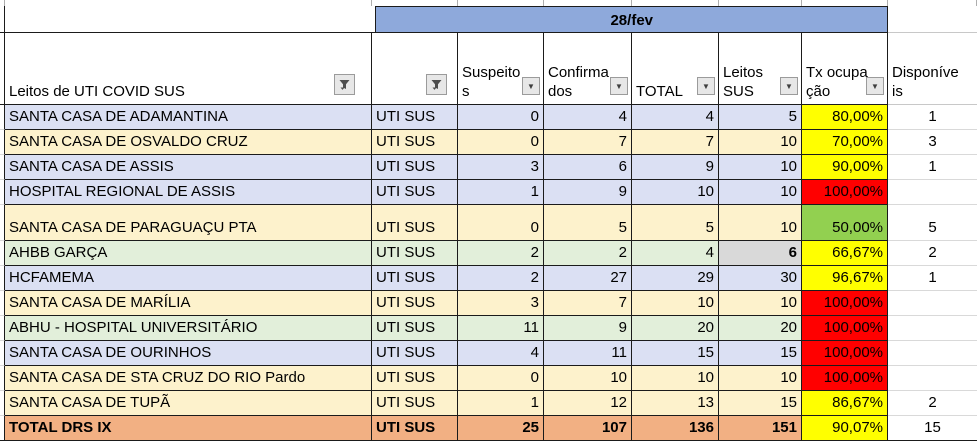 This screenshot has width=977, height=447. Describe the element at coordinates (588, 69) in the screenshot. I see `header-confirmados: Confirmados ▼` at that location.